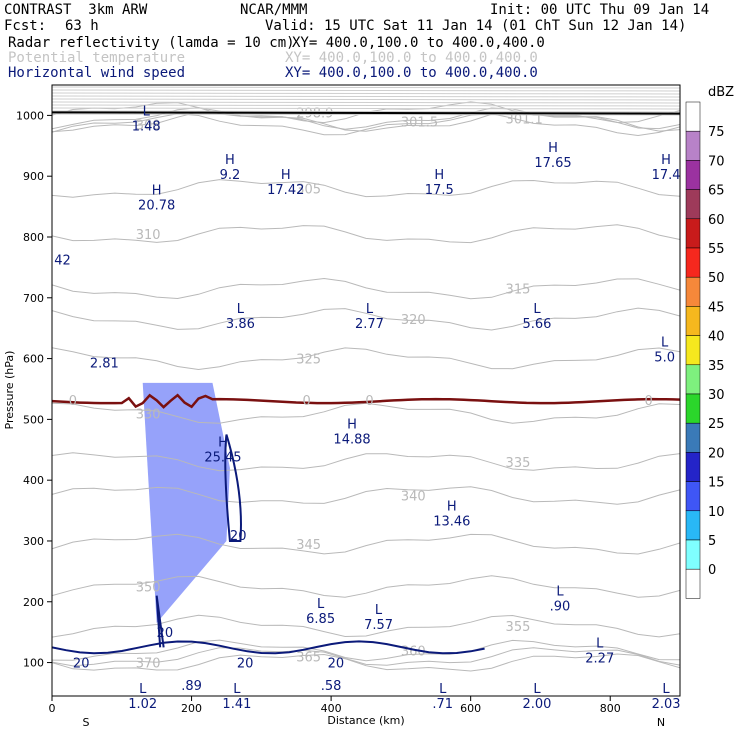 The width and height of the screenshot is (740, 740). Describe the element at coordinates (320, 619) in the screenshot. I see `extremum-value: 6.85` at that location.